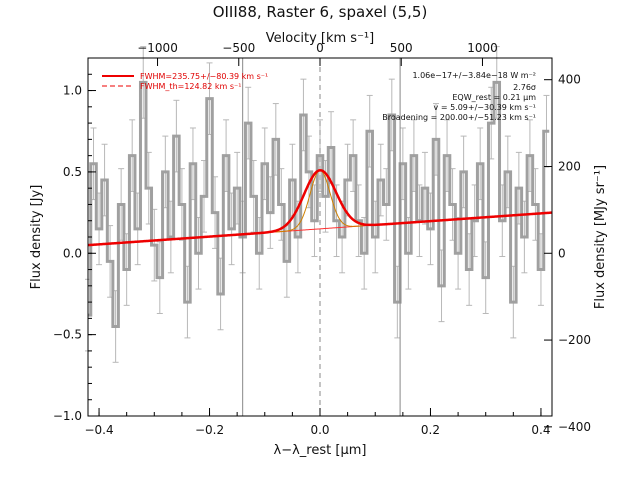  I want to click on right-tick-label: 400, so click(569, 80).